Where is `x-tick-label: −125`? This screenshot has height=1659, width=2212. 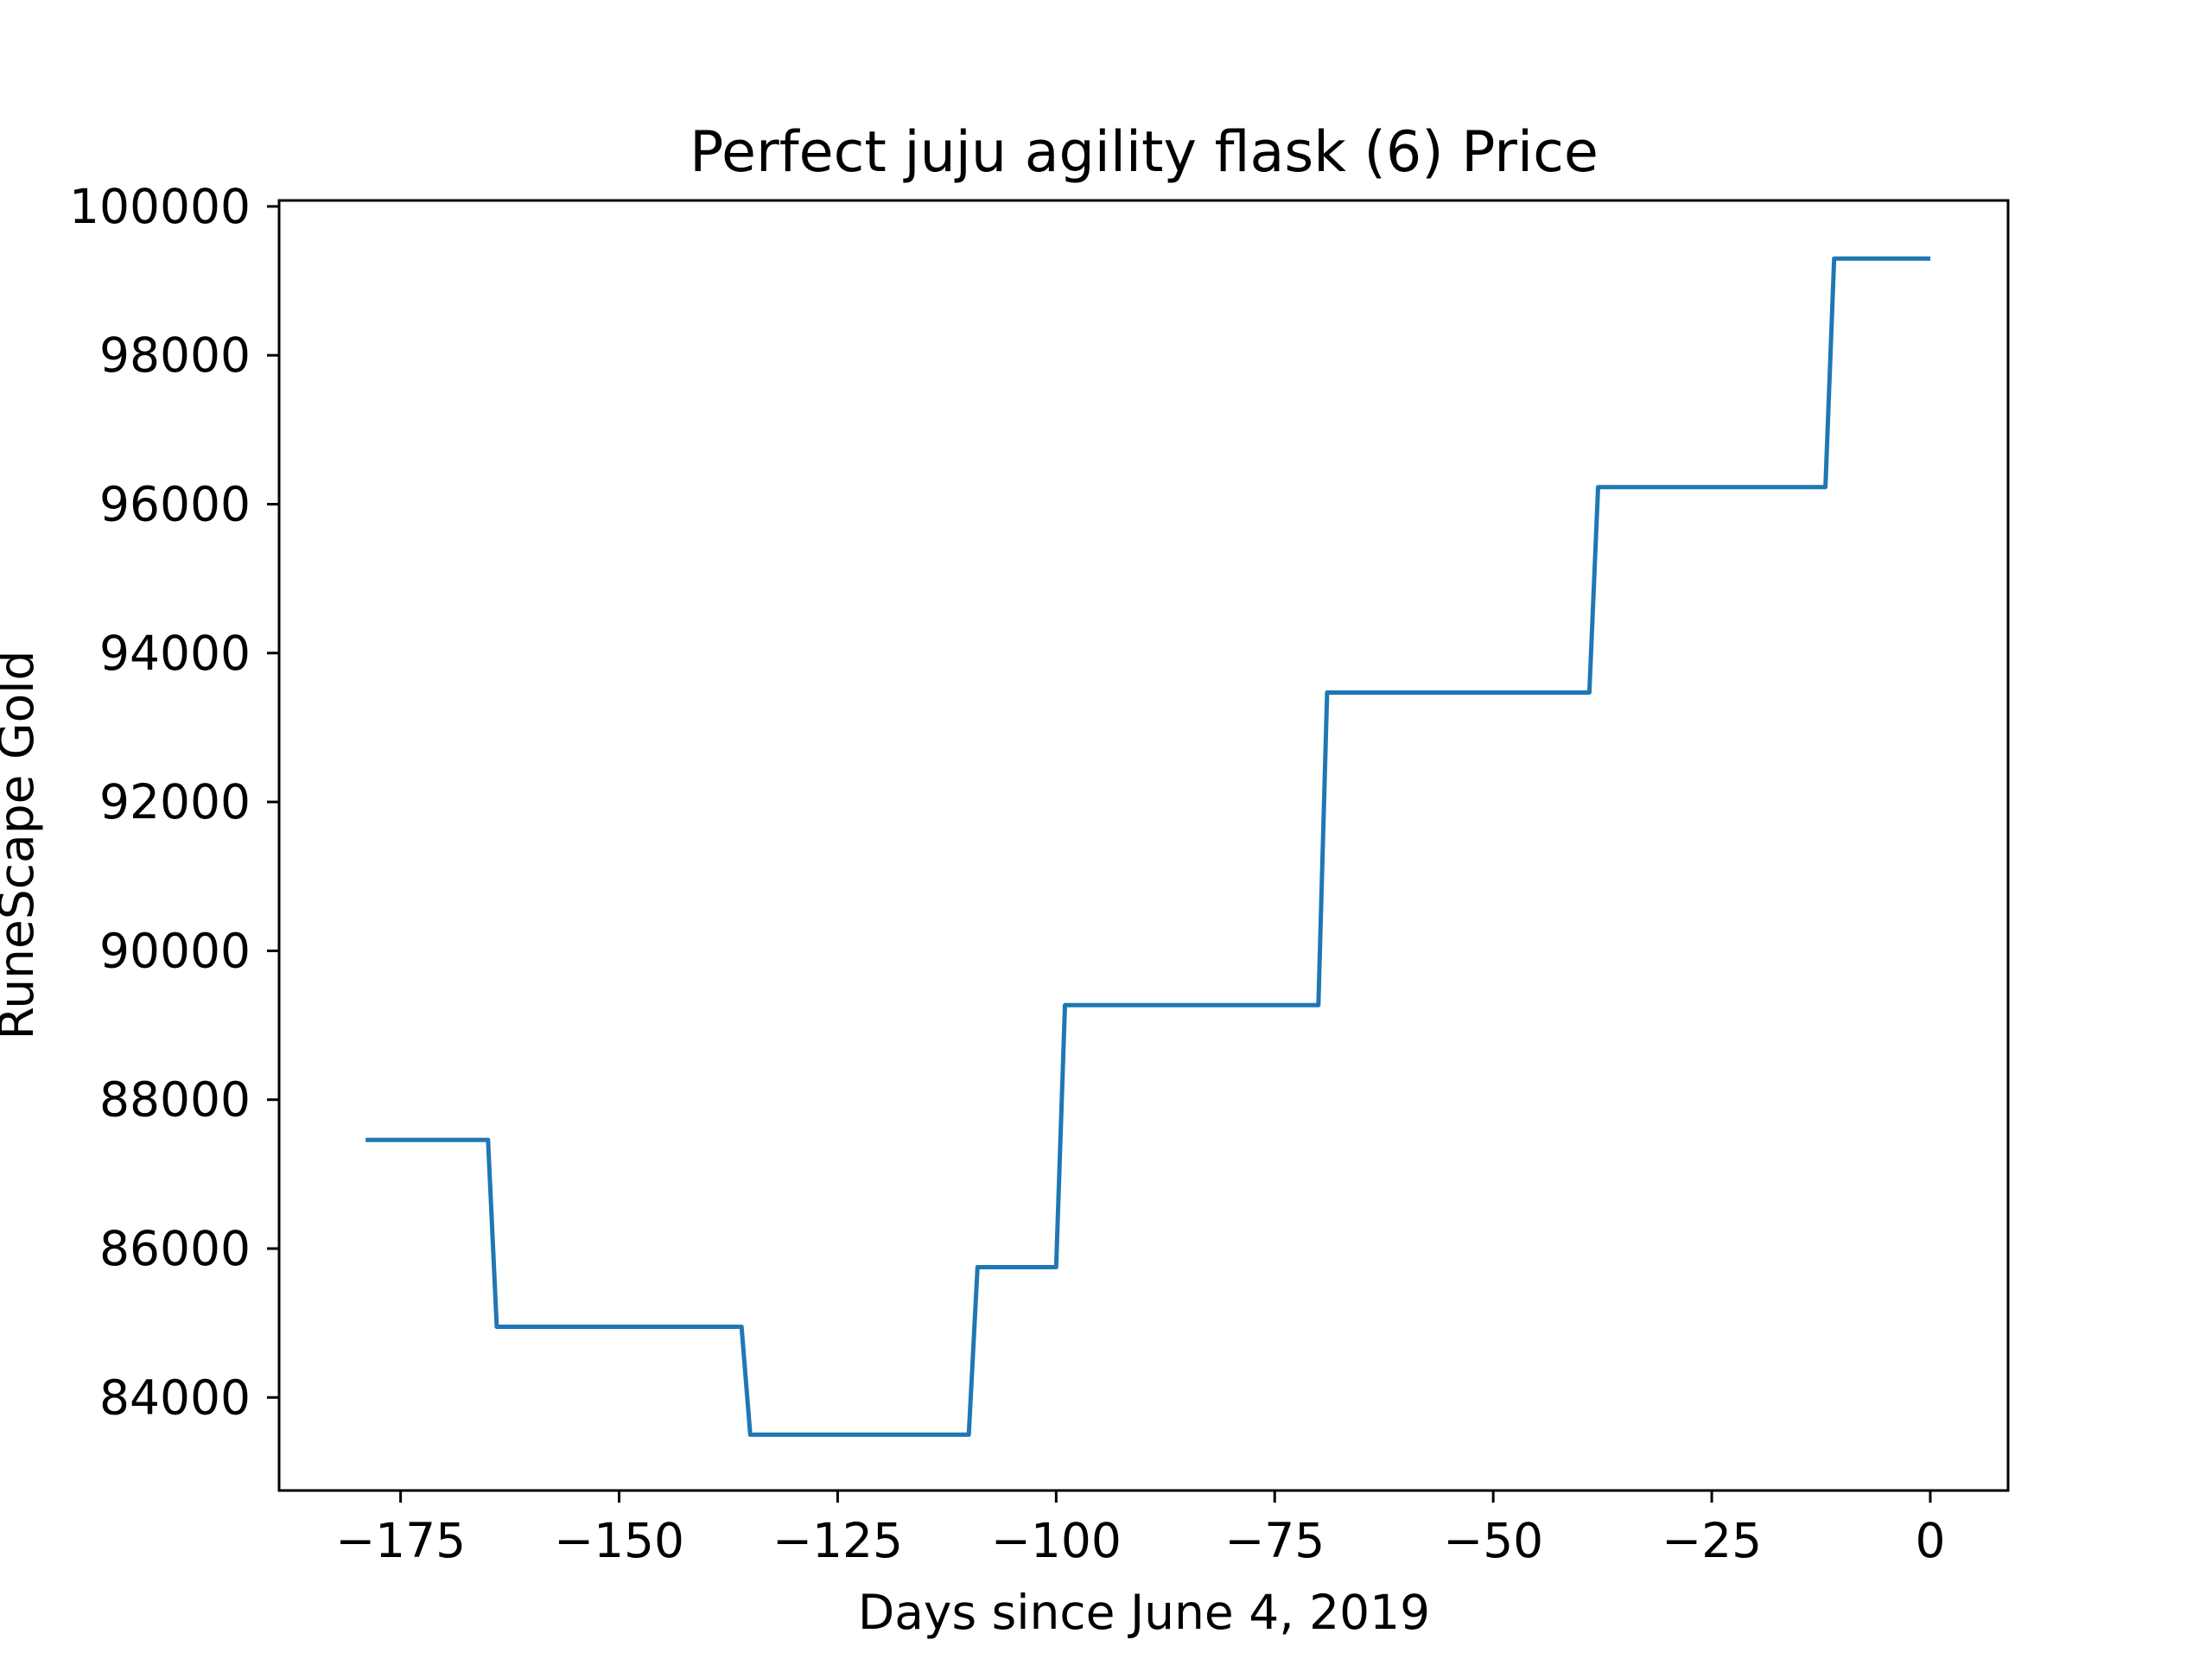 x-tick-label: −125 is located at coordinates (837, 1540).